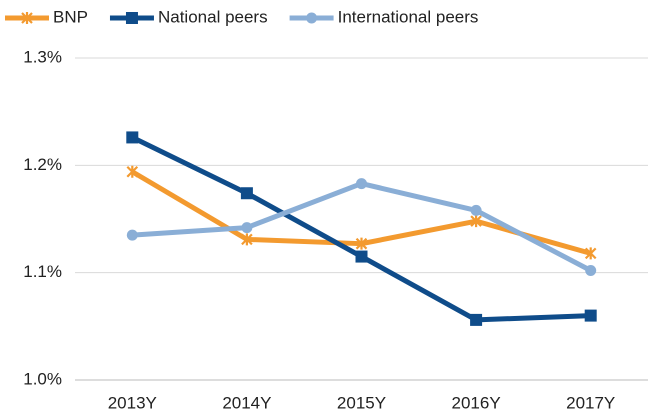  What do you see at coordinates (213, 16) in the screenshot?
I see `legend-label: National peers` at bounding box center [213, 16].